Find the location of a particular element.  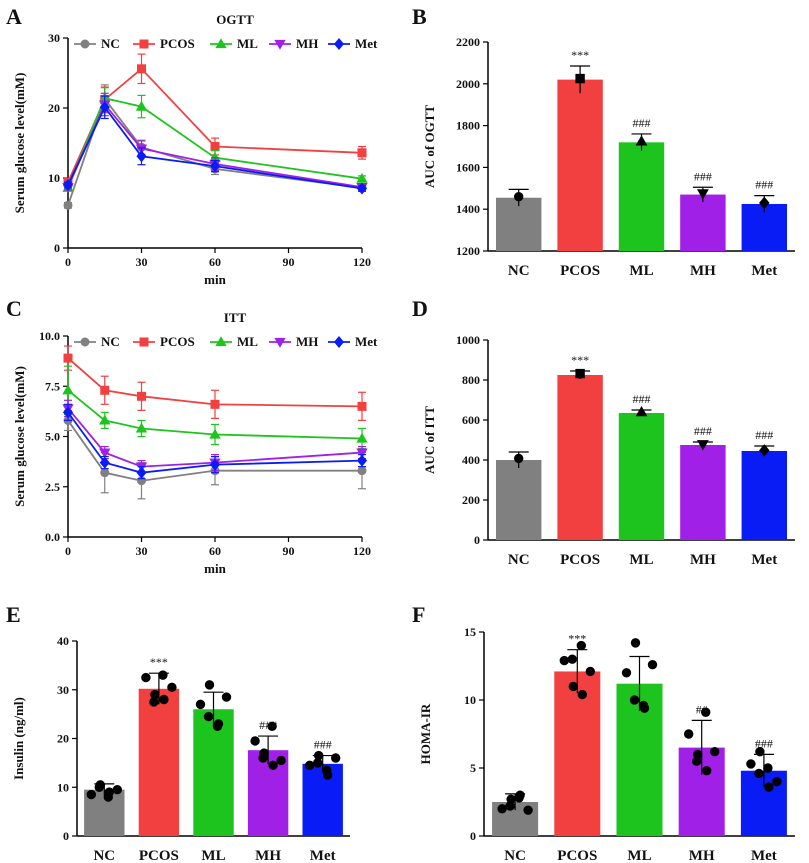

panel-A-y-tick-label: 0 is located at coordinates (57, 248).